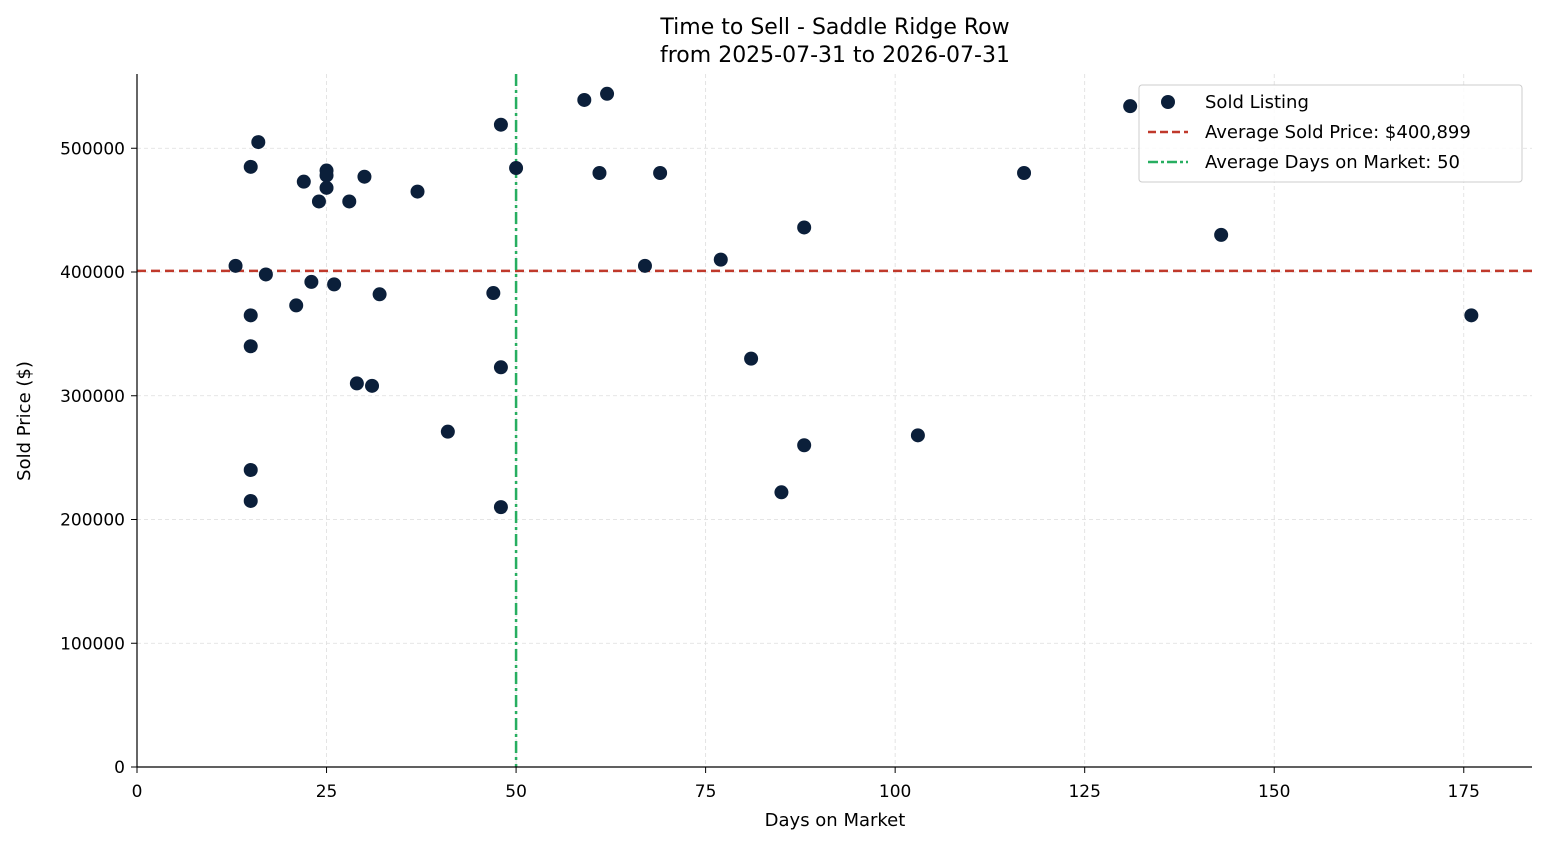  What do you see at coordinates (327, 792) in the screenshot?
I see `x-tick-label: 25` at bounding box center [327, 792].